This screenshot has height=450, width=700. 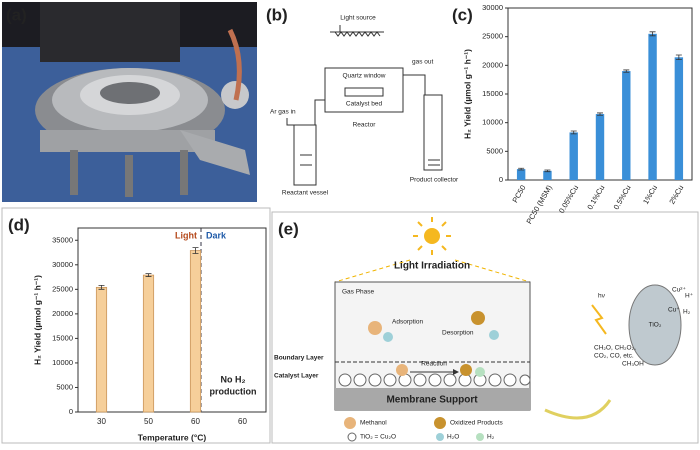 I want to click on x-tick-label: 1%Cu, so click(x=650, y=194).